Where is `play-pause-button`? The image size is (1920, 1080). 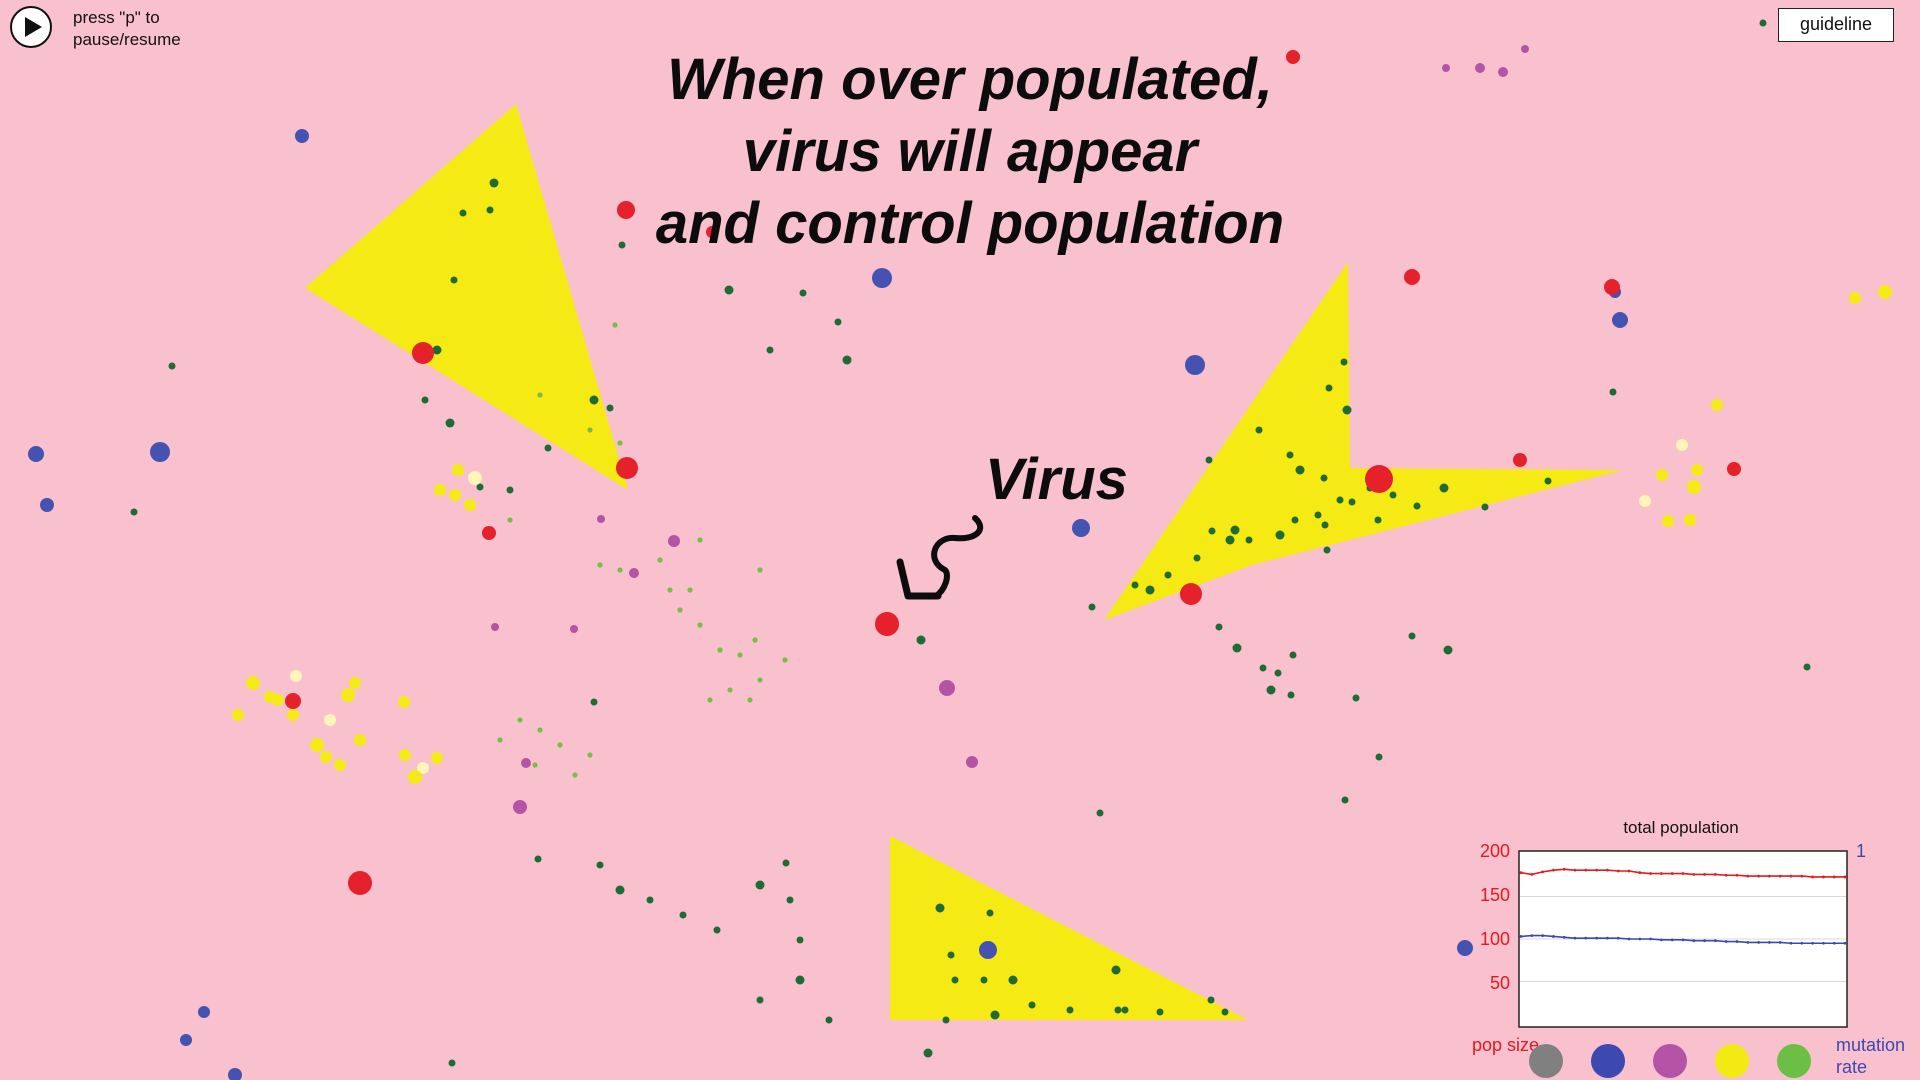 play-pause-button is located at coordinates (31, 27).